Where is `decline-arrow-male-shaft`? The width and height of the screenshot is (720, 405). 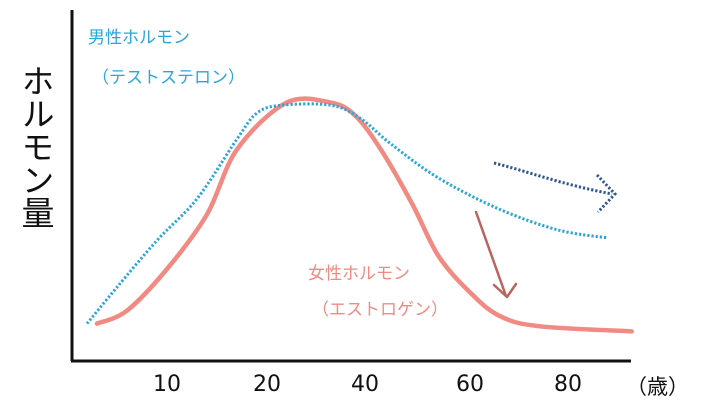
decline-arrow-male-shaft is located at coordinates (553, 178).